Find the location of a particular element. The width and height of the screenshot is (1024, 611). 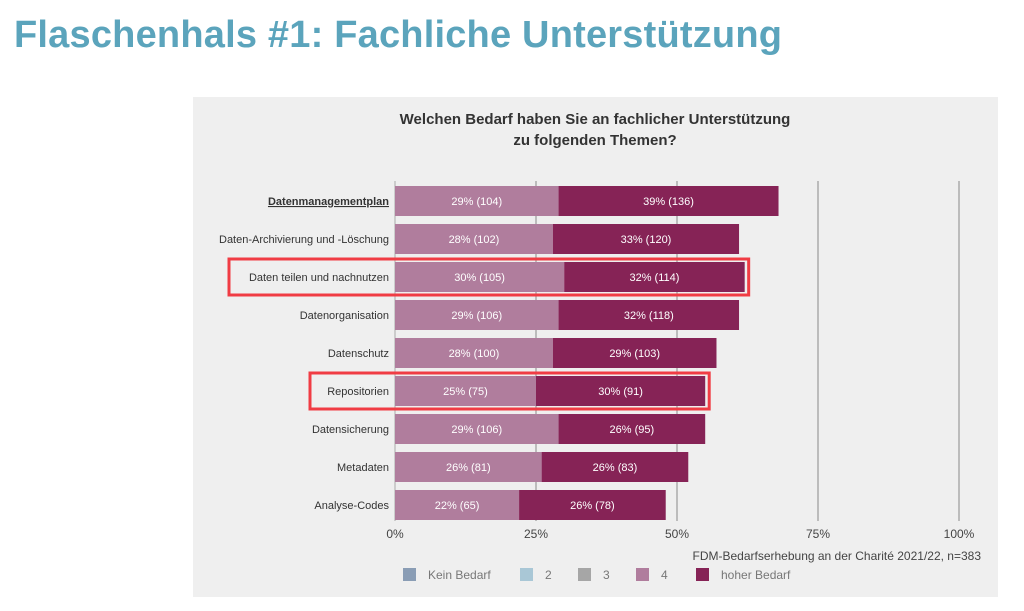

legend: Kein Bedarf 2 3 4 hoher Bedarf is located at coordinates (597, 575).